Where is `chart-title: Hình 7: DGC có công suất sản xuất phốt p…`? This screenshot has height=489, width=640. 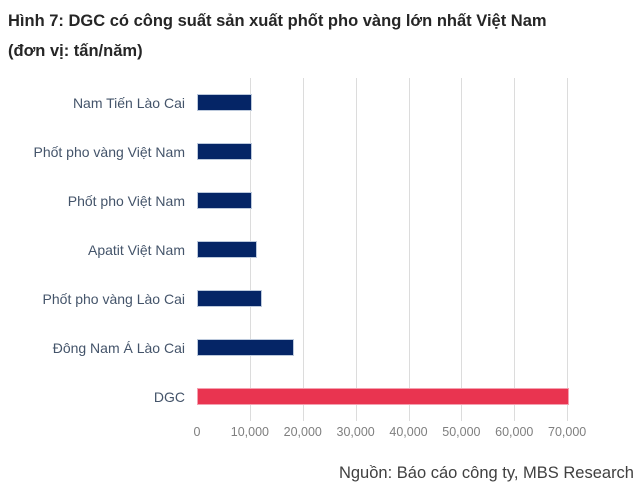 chart-title: Hình 7: DGC có công suất sản xuất phốt p… is located at coordinates (320, 33).